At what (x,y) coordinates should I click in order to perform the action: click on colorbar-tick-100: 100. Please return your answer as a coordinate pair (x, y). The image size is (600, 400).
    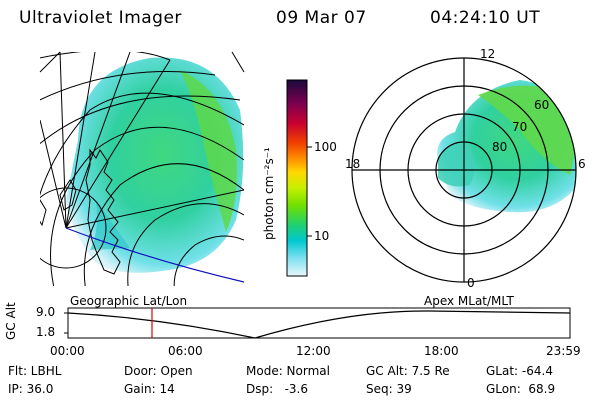
    Looking at the image, I should click on (325, 147).